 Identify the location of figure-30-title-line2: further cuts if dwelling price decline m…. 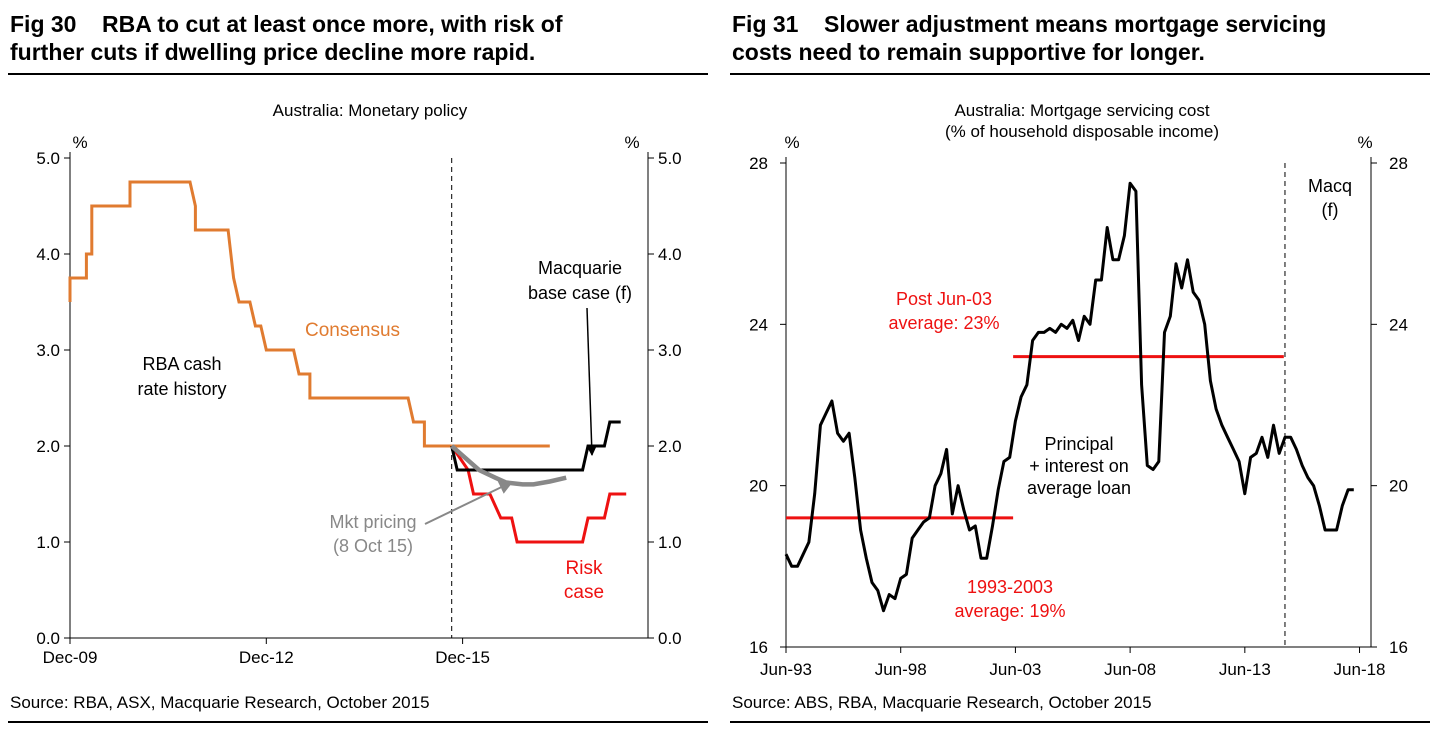
(273, 52).